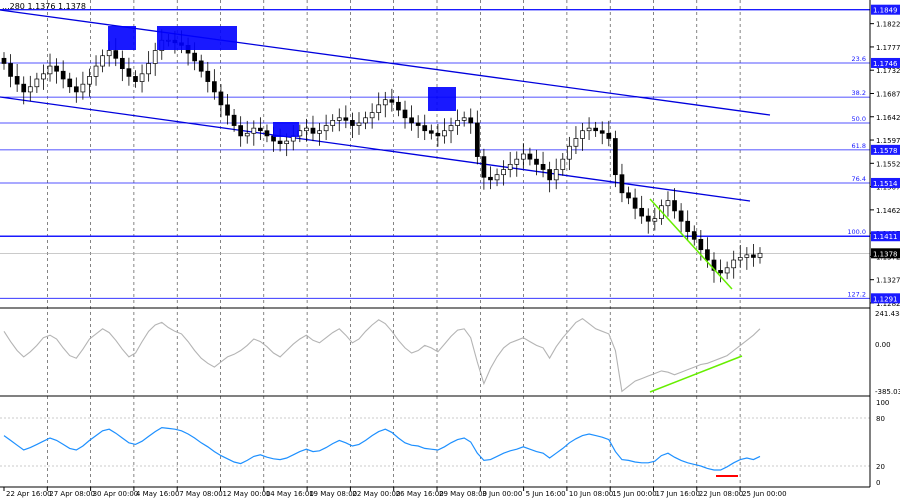  What do you see at coordinates (721, 494) in the screenshot?
I see `time-label: 22 Jun 08:00` at bounding box center [721, 494].